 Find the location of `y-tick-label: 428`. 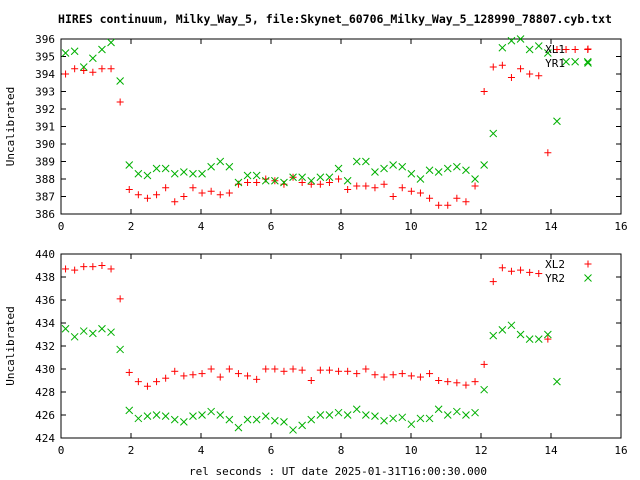

y-tick-label: 428 is located at coordinates (45, 392).